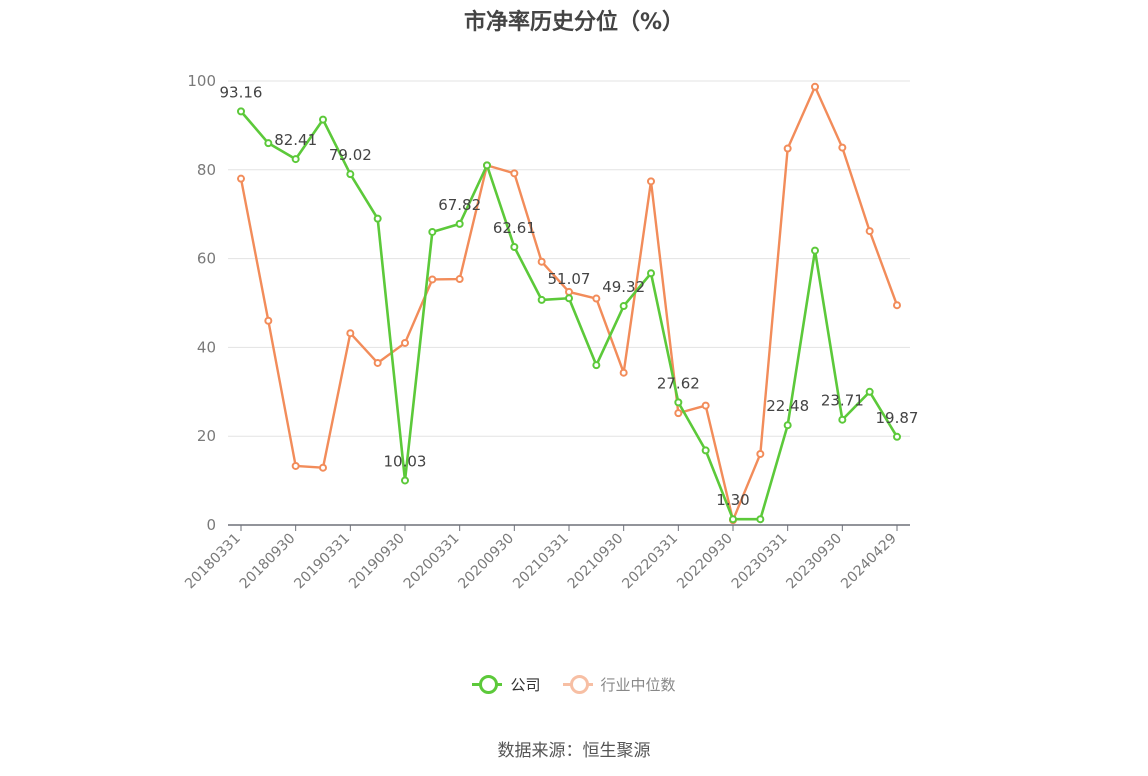 This screenshot has width=1148, height=776. What do you see at coordinates (506, 684) in the screenshot?
I see `legend-item-company: 公司` at bounding box center [506, 684].